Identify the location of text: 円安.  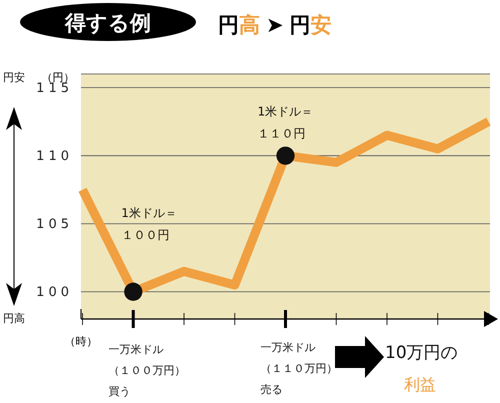
(14, 77).